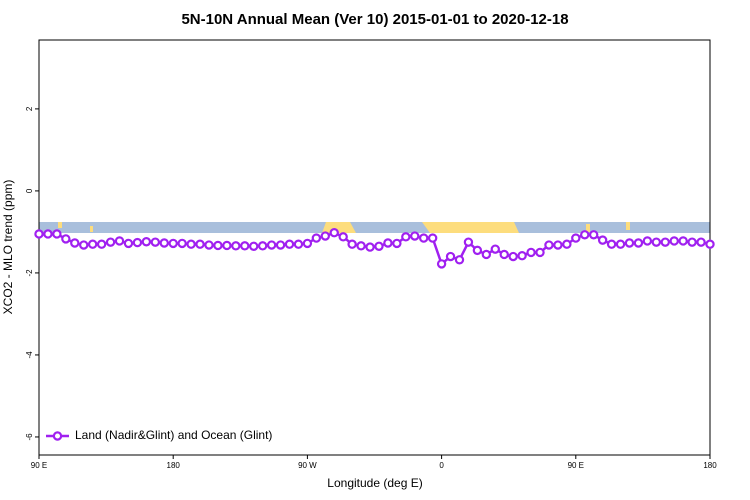 The height and width of the screenshot is (500, 750). Describe the element at coordinates (29, 437) in the screenshot. I see `y-tick-label: -6` at that location.